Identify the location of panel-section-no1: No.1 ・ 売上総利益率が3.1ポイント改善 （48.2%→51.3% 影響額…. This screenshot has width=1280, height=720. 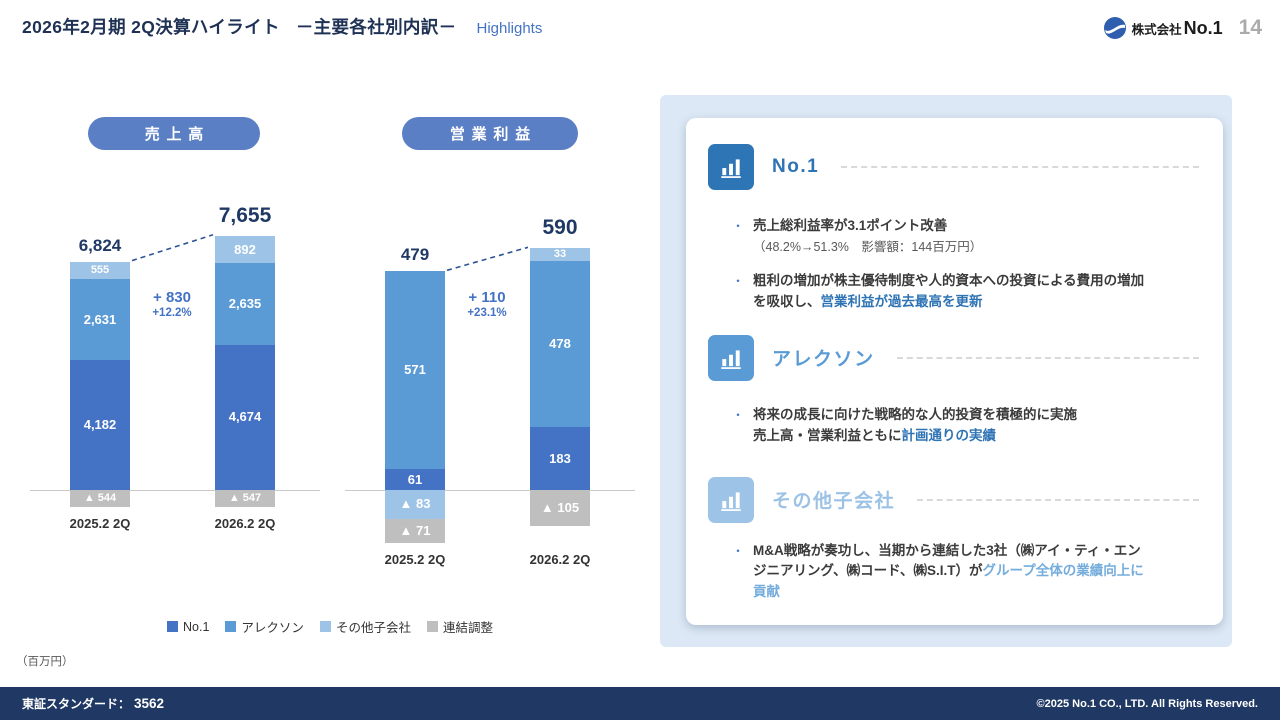
(953, 228).